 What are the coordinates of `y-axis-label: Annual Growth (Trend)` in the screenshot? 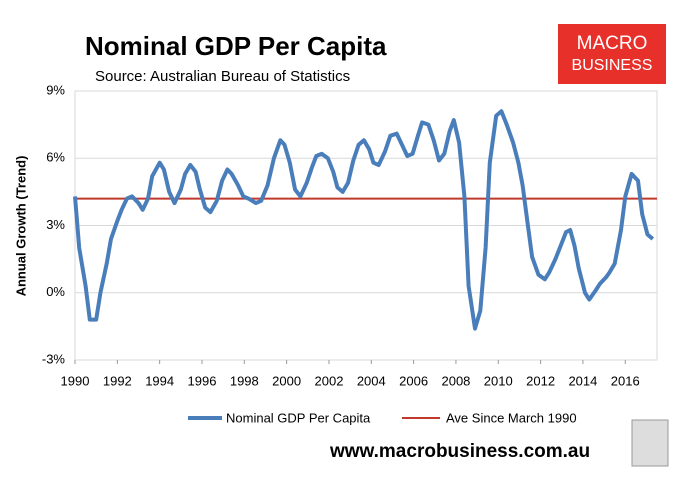 It's located at (20, 226).